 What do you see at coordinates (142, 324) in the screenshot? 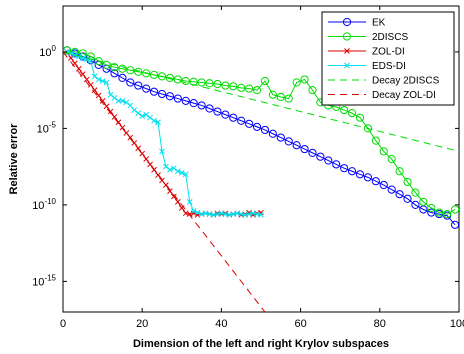
I see `x-tick-label: 20` at bounding box center [142, 324].